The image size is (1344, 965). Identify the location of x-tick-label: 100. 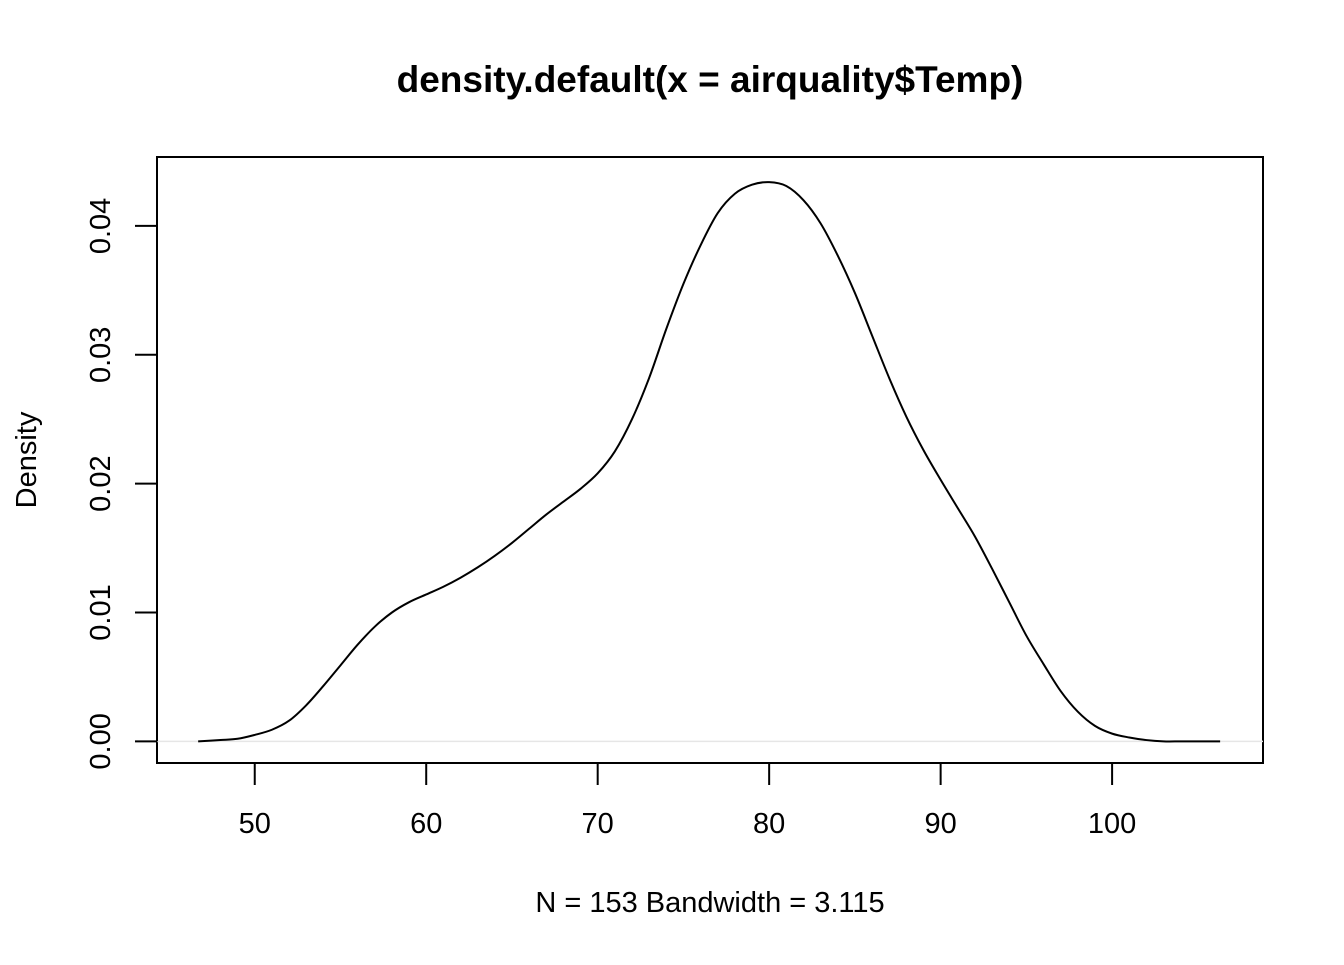
(1112, 824).